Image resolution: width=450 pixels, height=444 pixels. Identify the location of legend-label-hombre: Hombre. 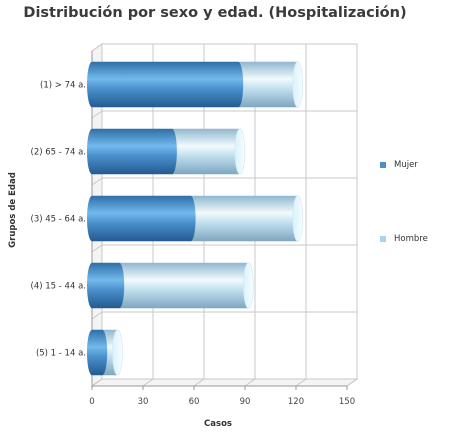
(411, 239).